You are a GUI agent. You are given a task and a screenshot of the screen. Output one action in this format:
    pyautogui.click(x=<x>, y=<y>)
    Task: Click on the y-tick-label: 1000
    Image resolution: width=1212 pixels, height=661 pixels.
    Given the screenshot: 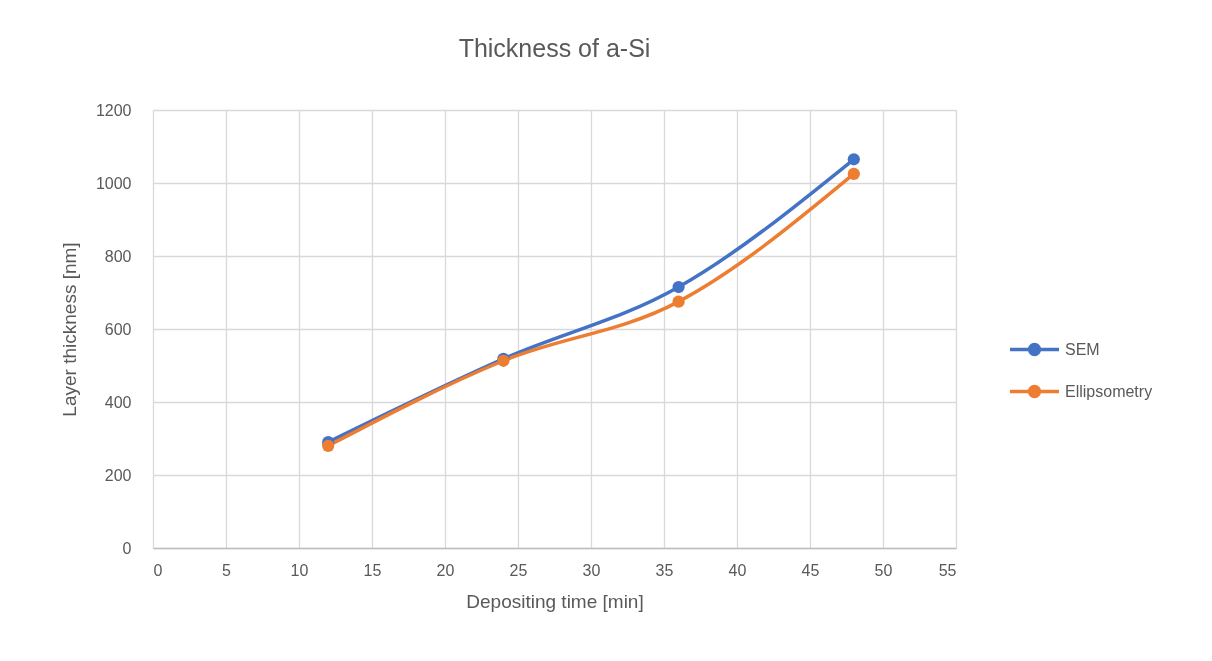 What is the action you would take?
    pyautogui.click(x=113, y=183)
    